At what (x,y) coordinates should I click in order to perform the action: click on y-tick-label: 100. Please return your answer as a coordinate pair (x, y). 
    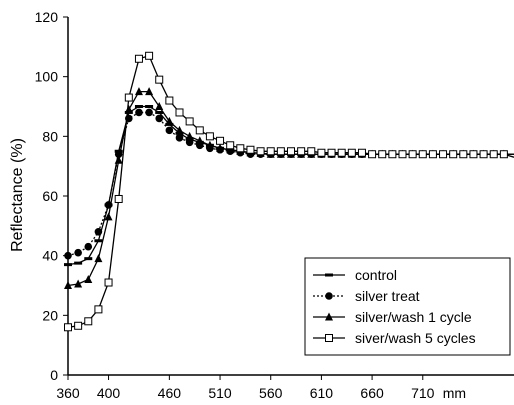
    Looking at the image, I should click on (47, 77).